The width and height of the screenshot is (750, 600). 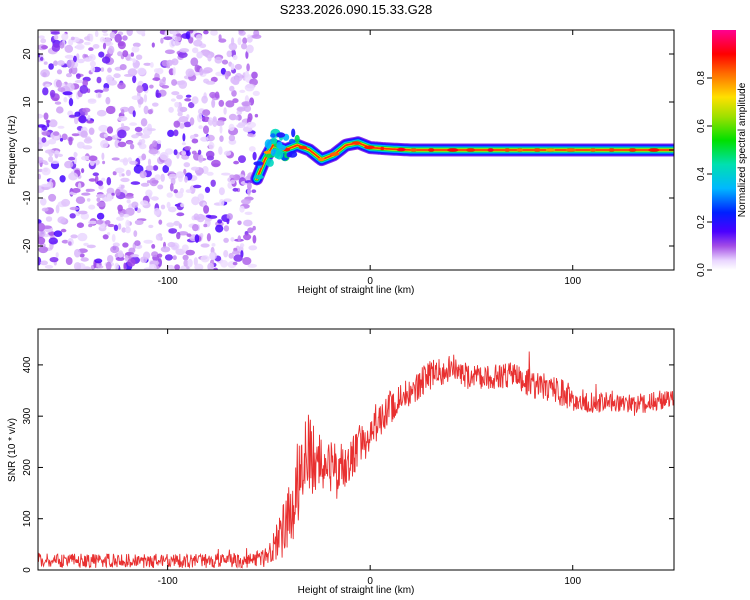 I want to click on y-tick-label: -20, so click(x=27, y=245).